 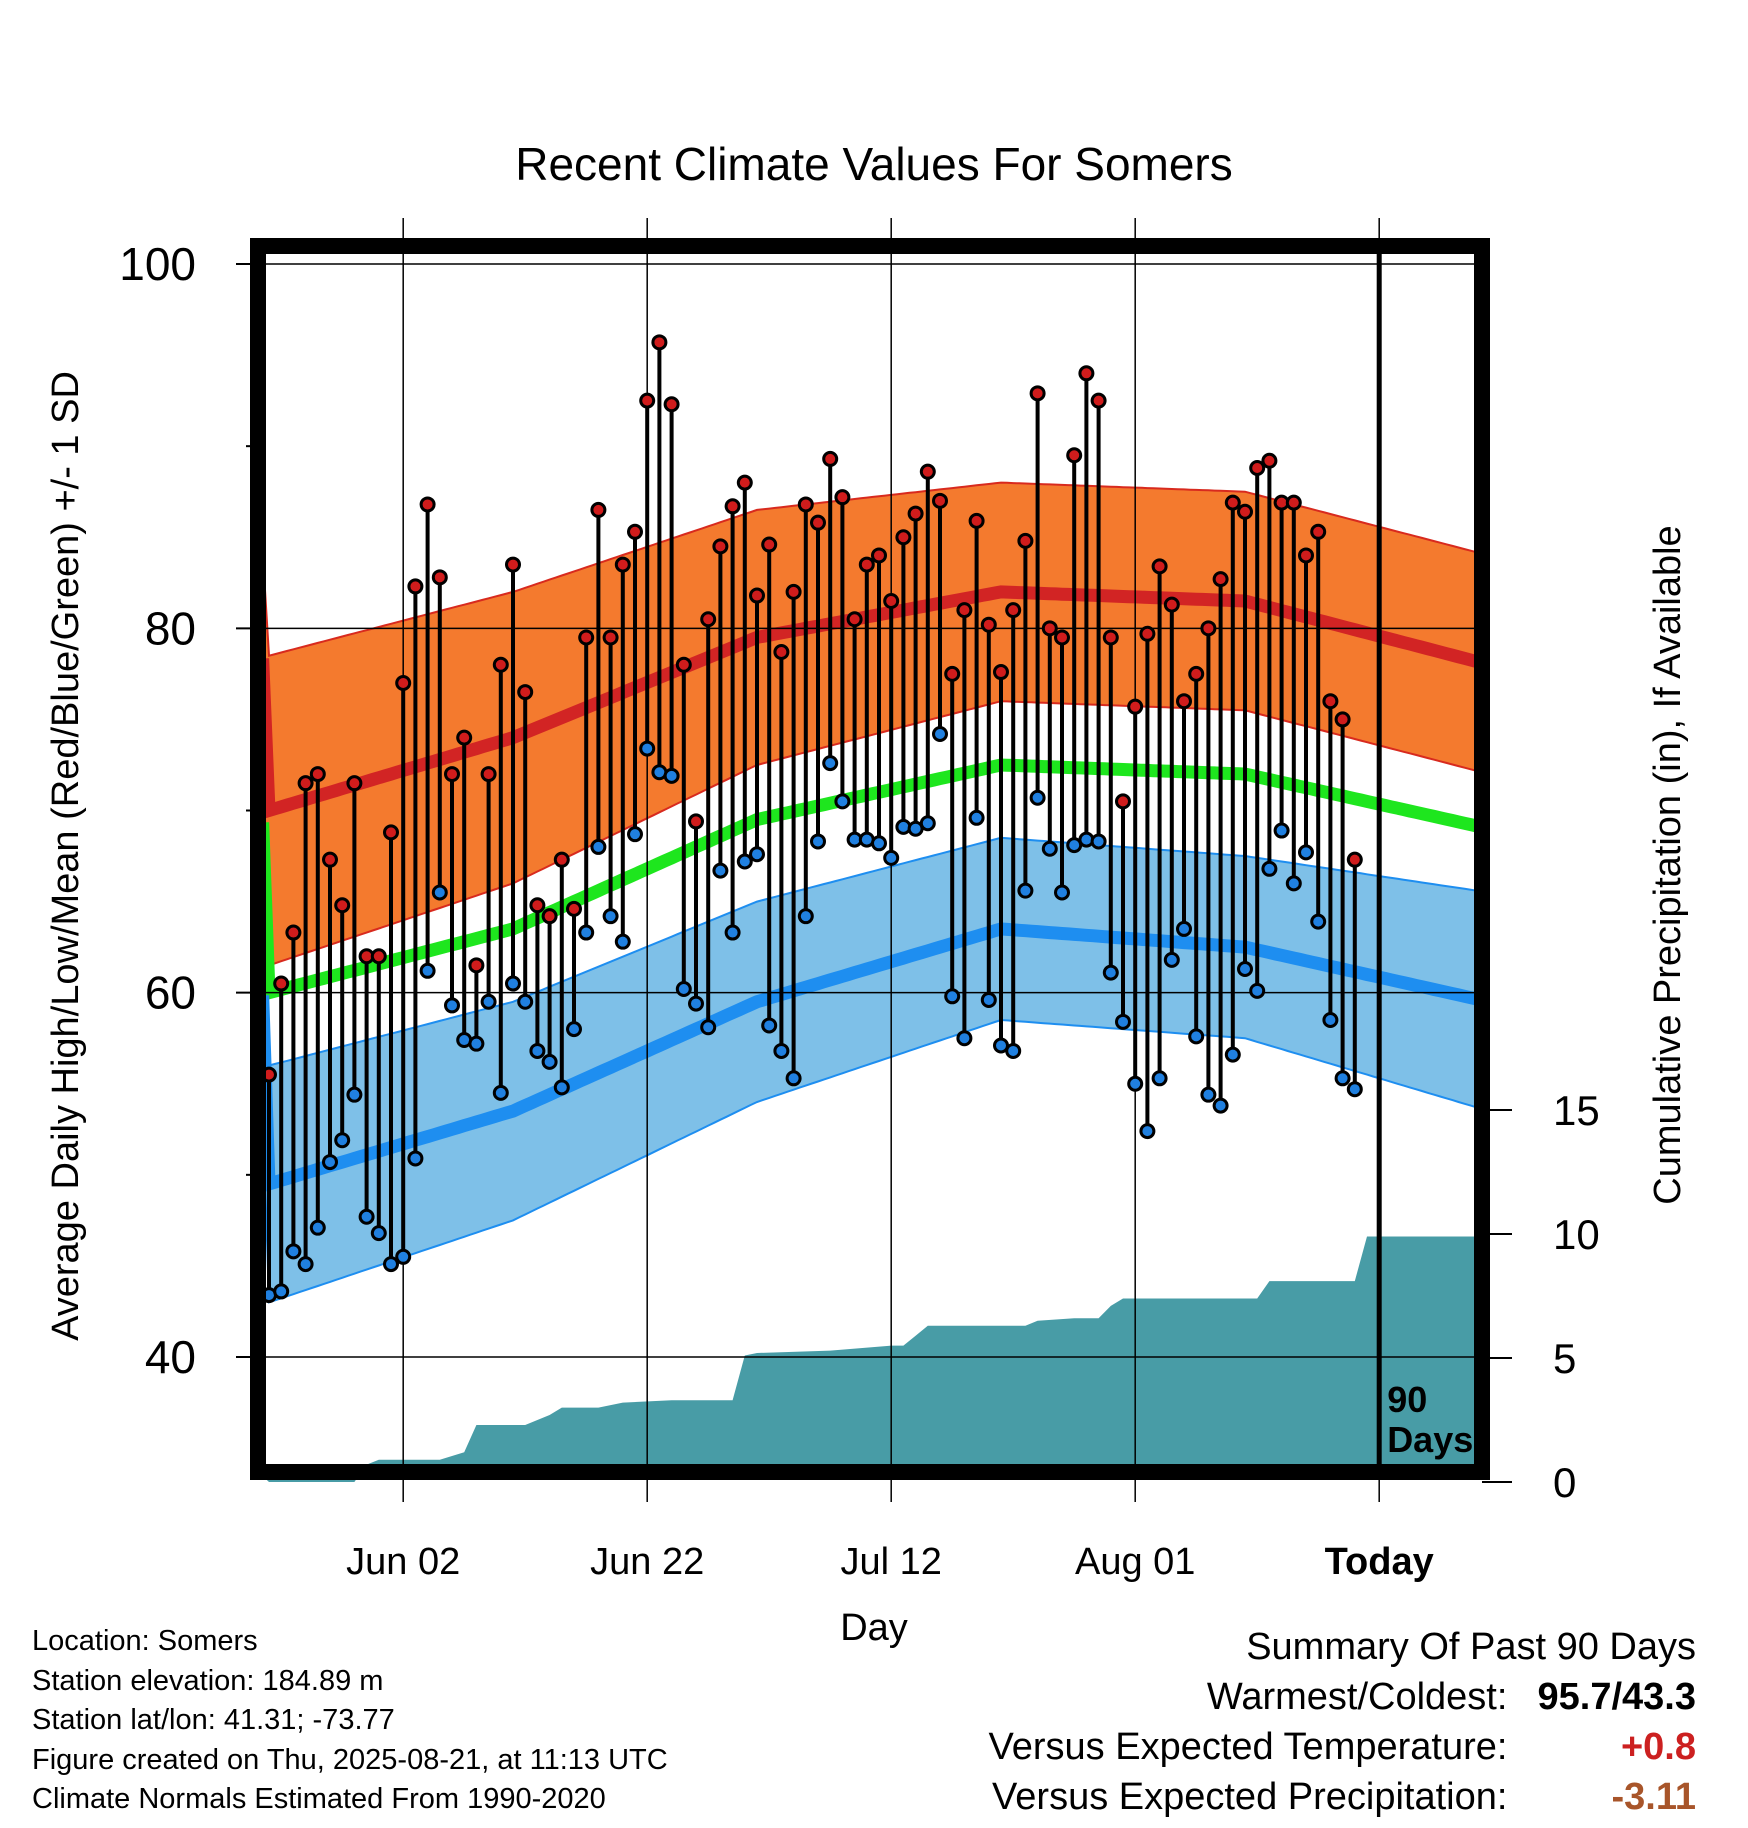 What do you see at coordinates (890, 1562) in the screenshot?
I see `x-tick-label: Jul 12` at bounding box center [890, 1562].